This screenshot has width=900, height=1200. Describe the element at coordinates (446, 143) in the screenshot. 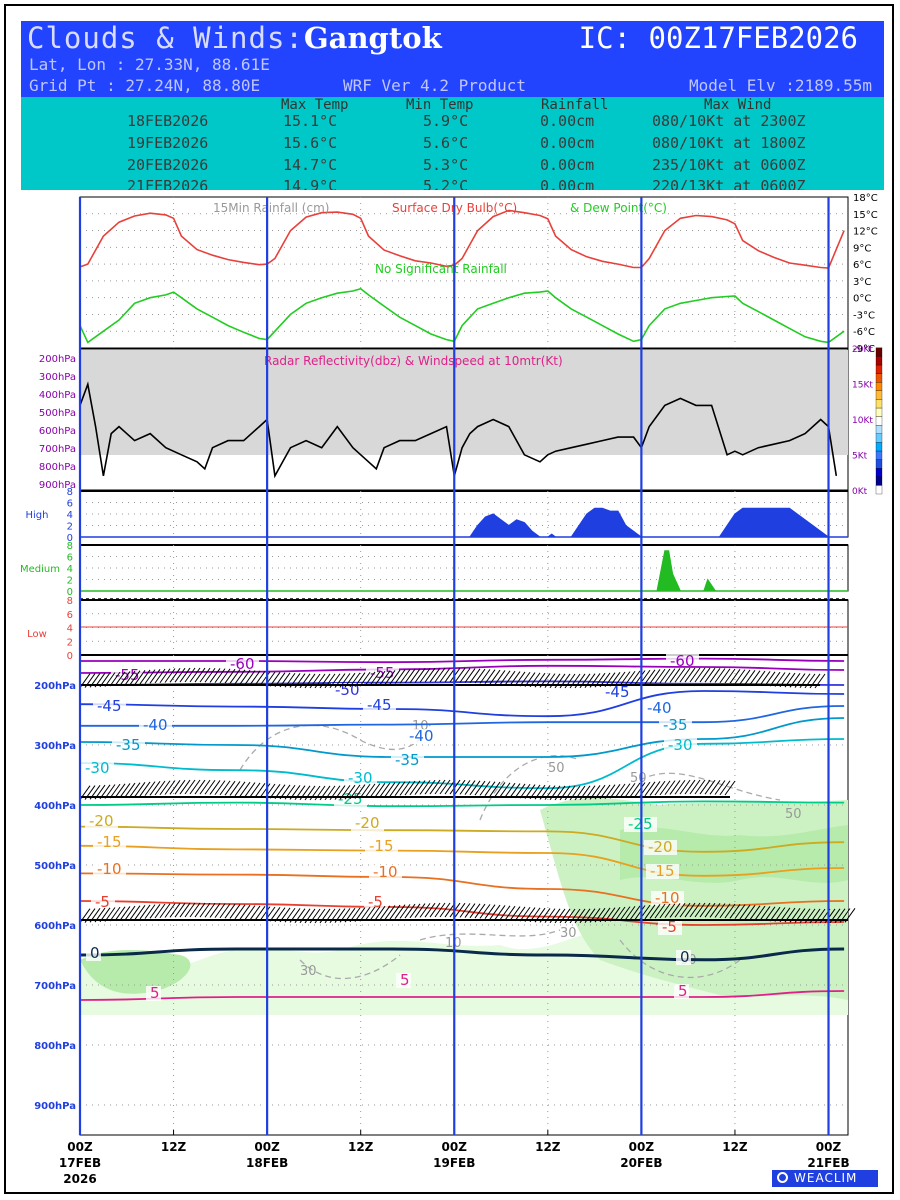

I see `table-row-min-temp: 5.6°C` at that location.